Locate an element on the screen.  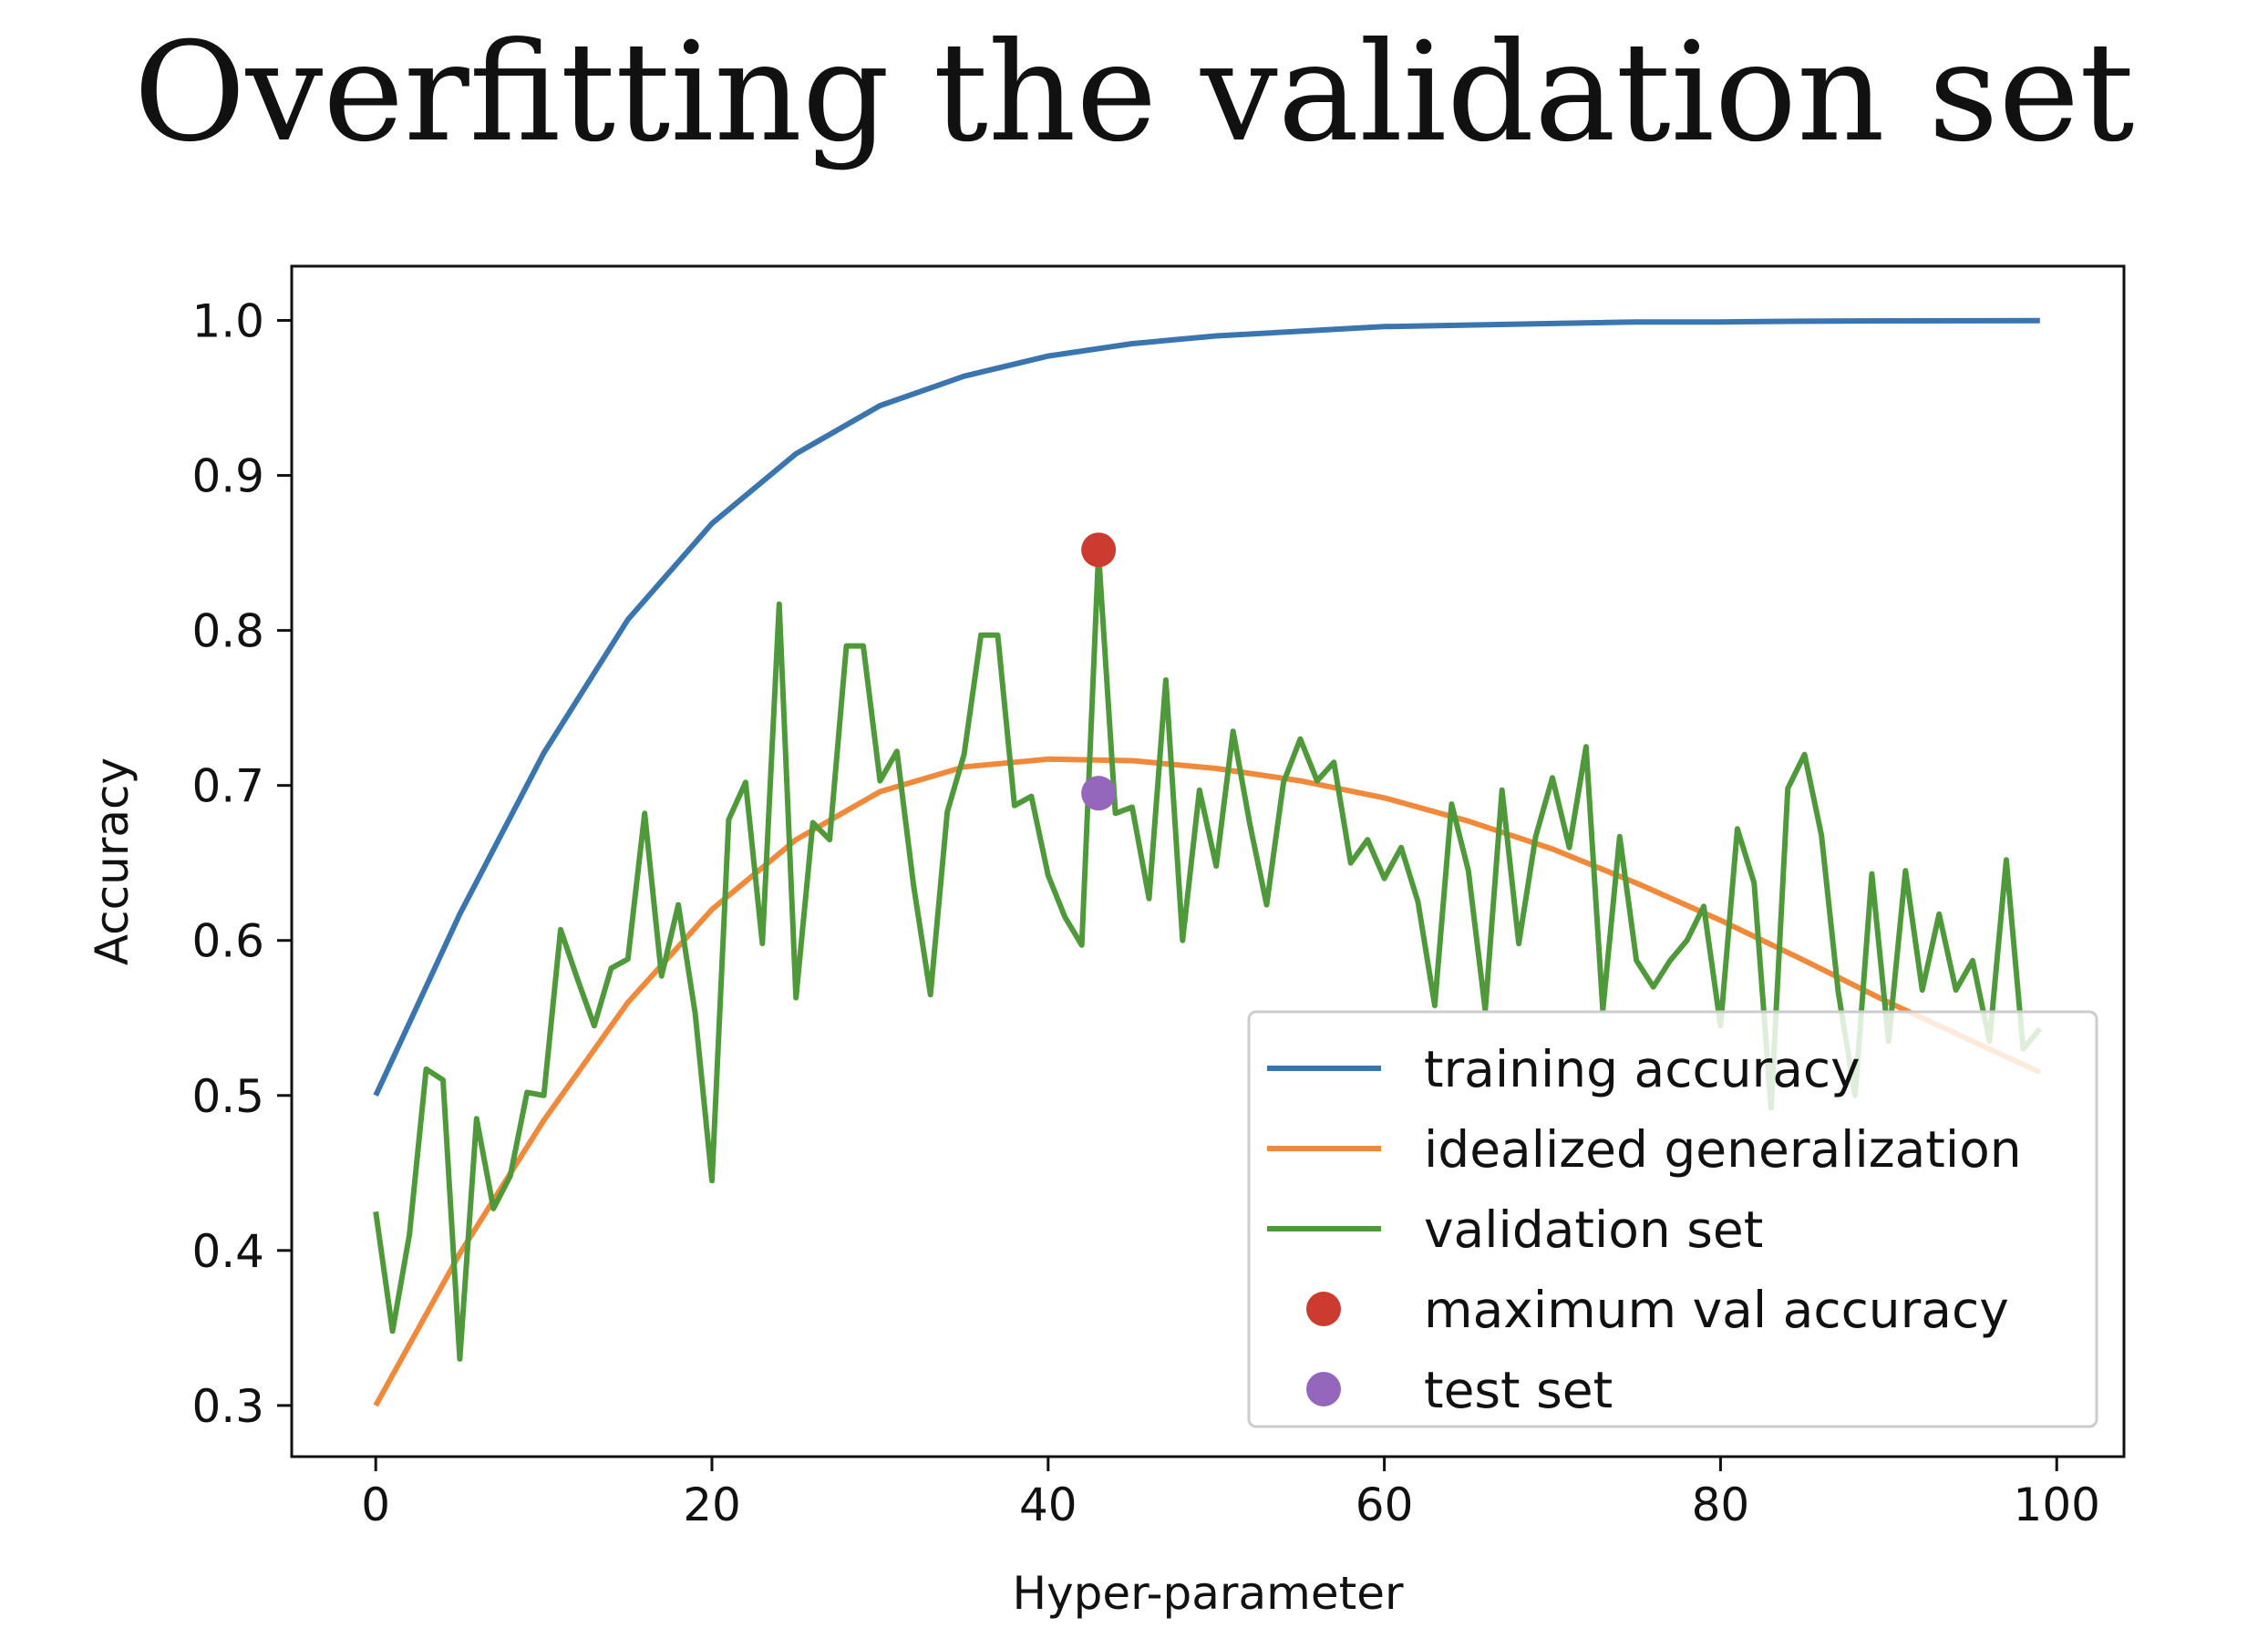
x-tick-label: 80 is located at coordinates (1721, 1505).